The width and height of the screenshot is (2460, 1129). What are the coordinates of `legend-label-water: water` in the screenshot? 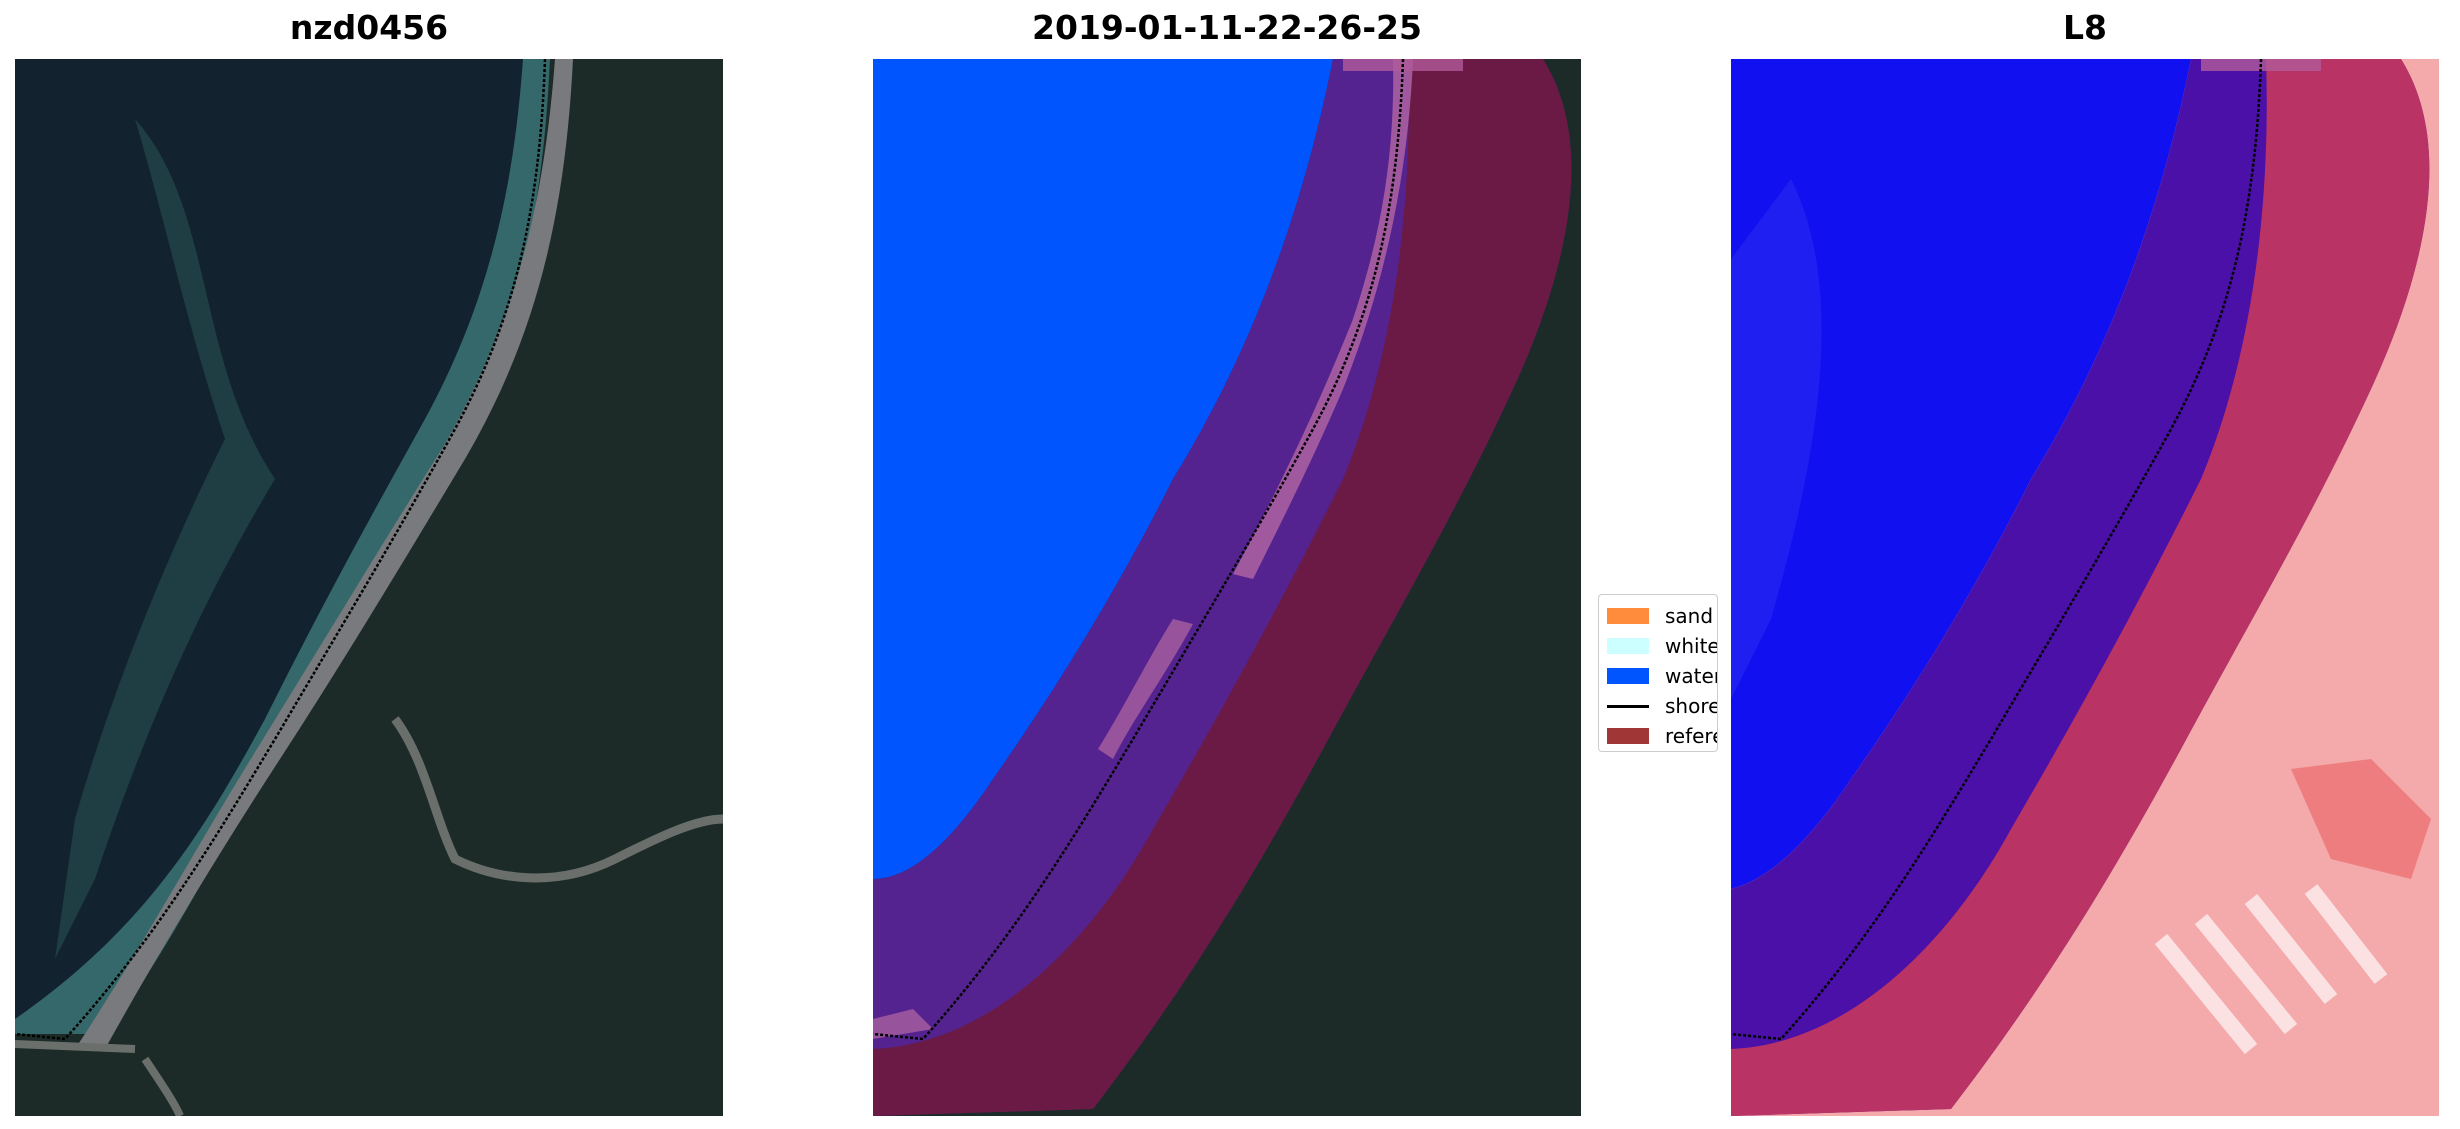 It's located at (1691, 676).